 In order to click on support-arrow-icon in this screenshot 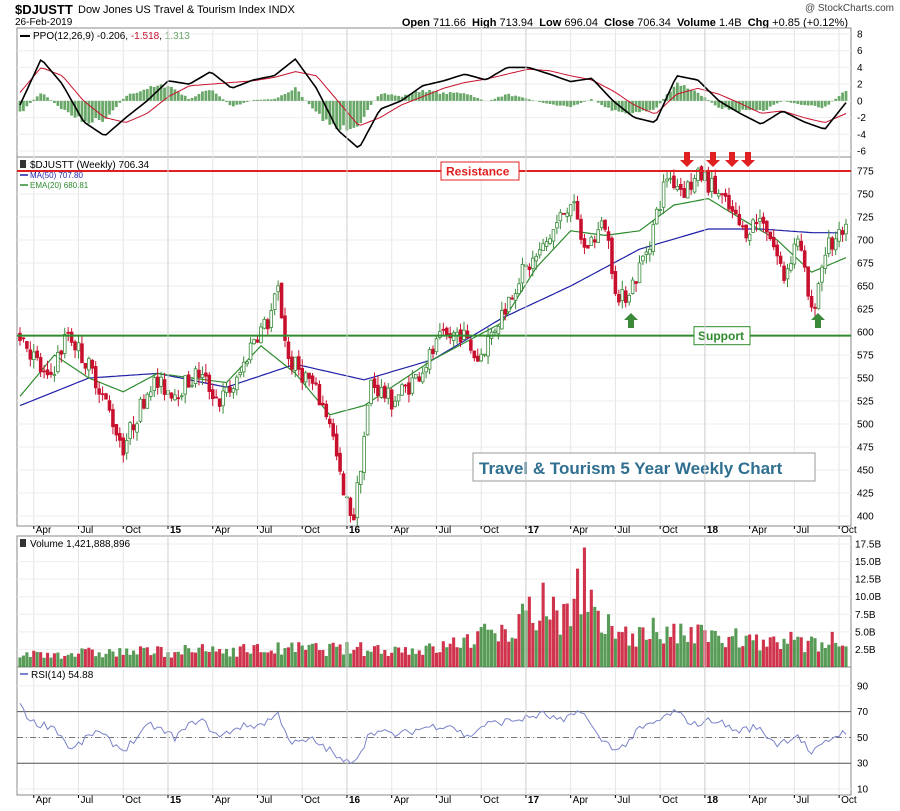, I will do `click(631, 320)`.